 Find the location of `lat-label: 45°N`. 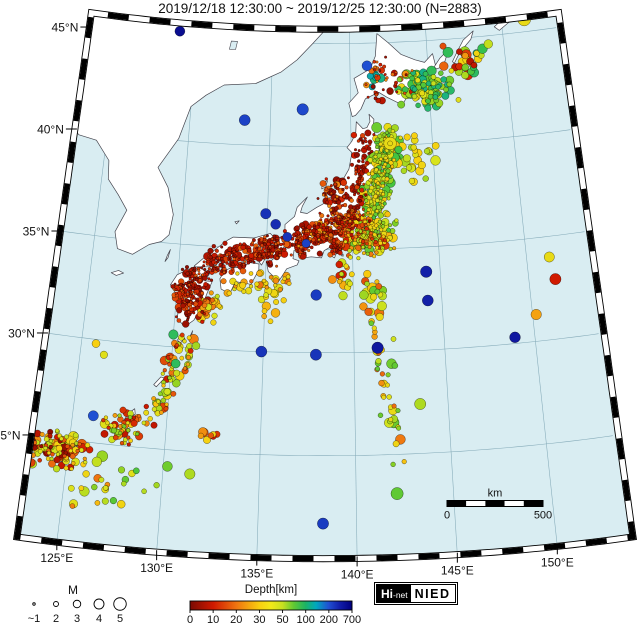

lat-label: 45°N is located at coordinates (65, 28).